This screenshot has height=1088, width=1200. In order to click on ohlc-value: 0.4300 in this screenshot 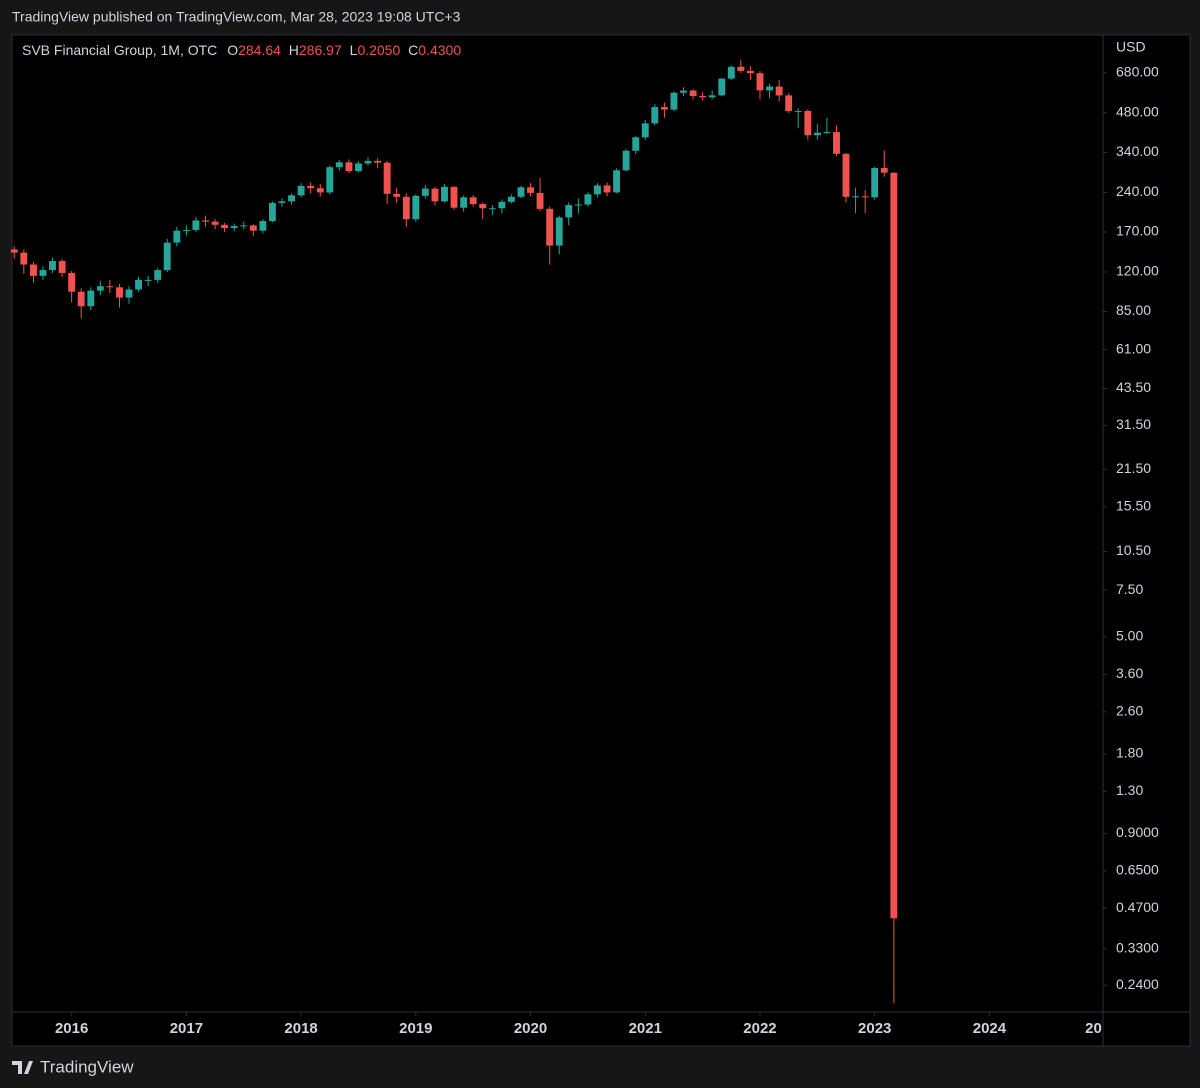, I will do `click(439, 50)`.